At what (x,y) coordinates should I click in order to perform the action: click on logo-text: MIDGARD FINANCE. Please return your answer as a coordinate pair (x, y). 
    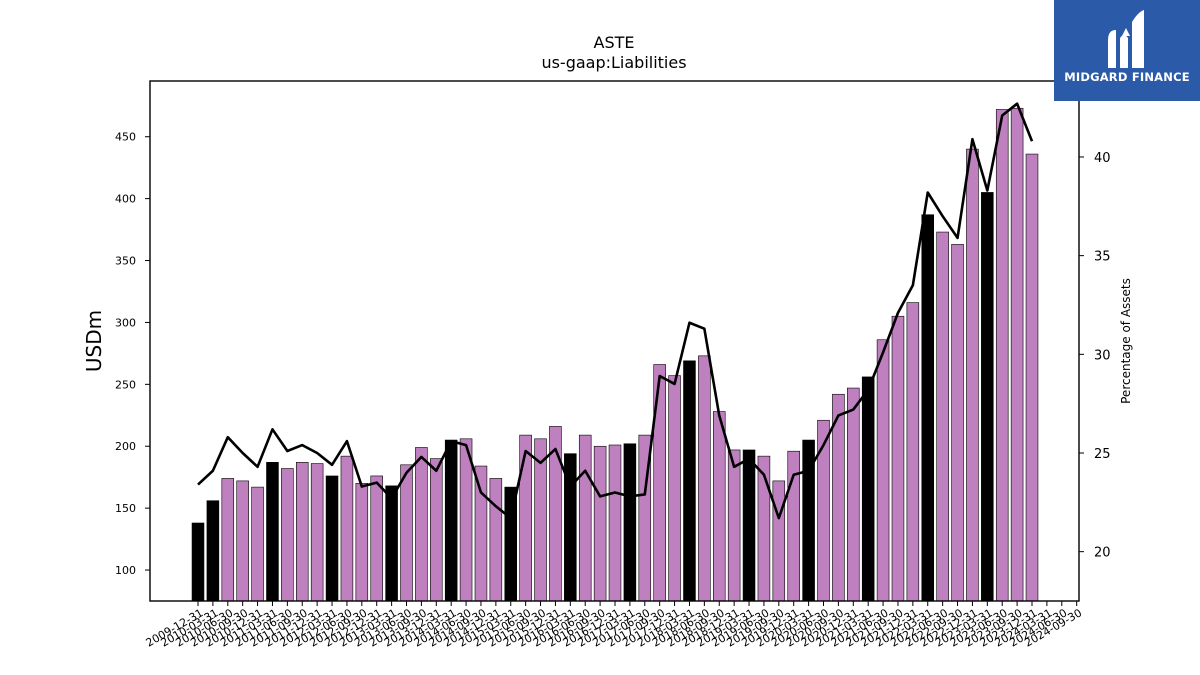
    Looking at the image, I should click on (1127, 77).